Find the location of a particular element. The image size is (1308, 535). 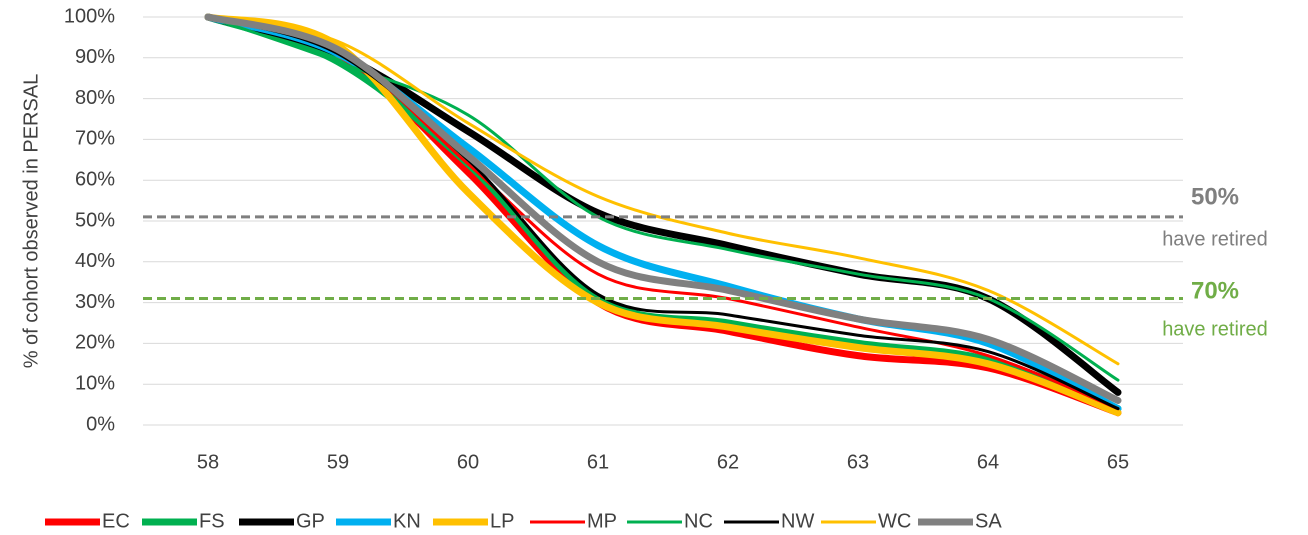

y-tick-label: 70% is located at coordinates (95, 139).